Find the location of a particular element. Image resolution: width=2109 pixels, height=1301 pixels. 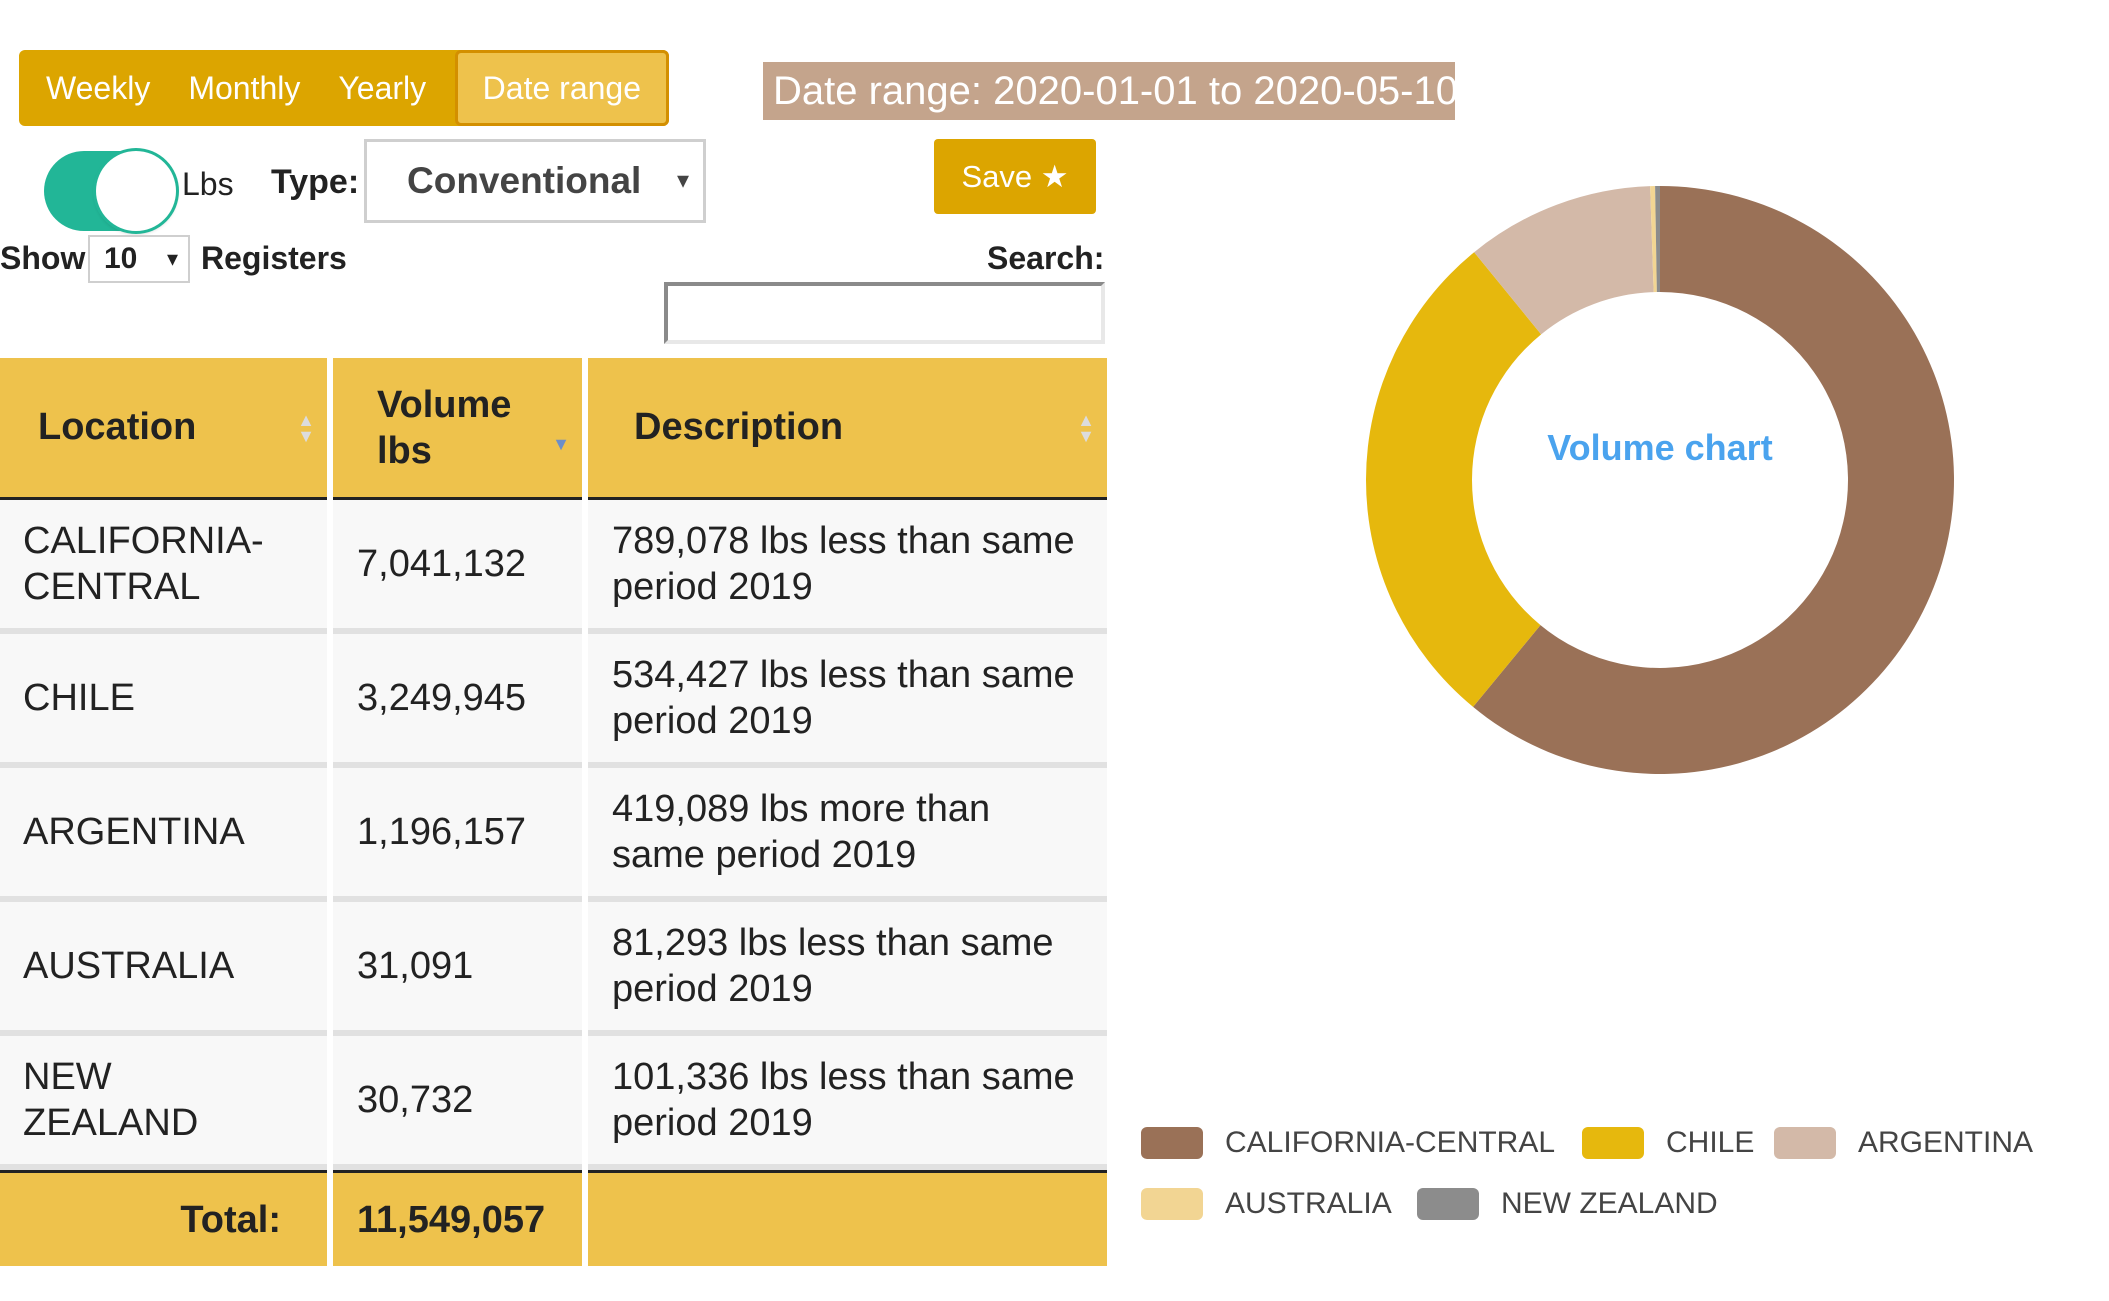

page-size-select: 10 ▾ is located at coordinates (139, 259).